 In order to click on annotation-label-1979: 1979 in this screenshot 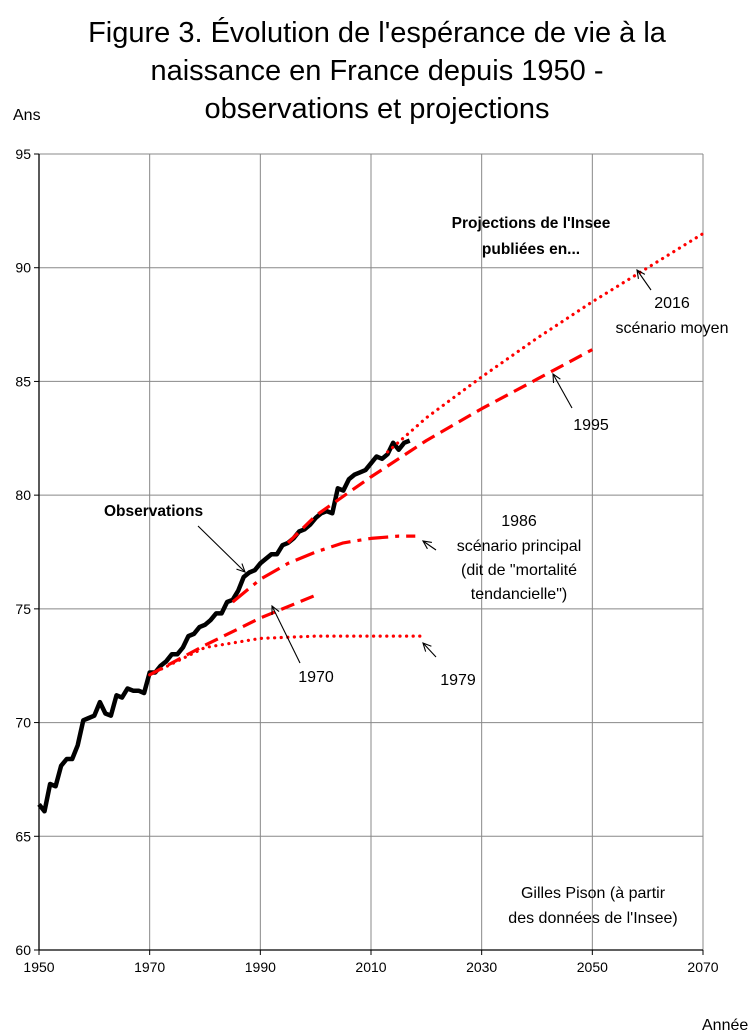, I will do `click(458, 680)`.